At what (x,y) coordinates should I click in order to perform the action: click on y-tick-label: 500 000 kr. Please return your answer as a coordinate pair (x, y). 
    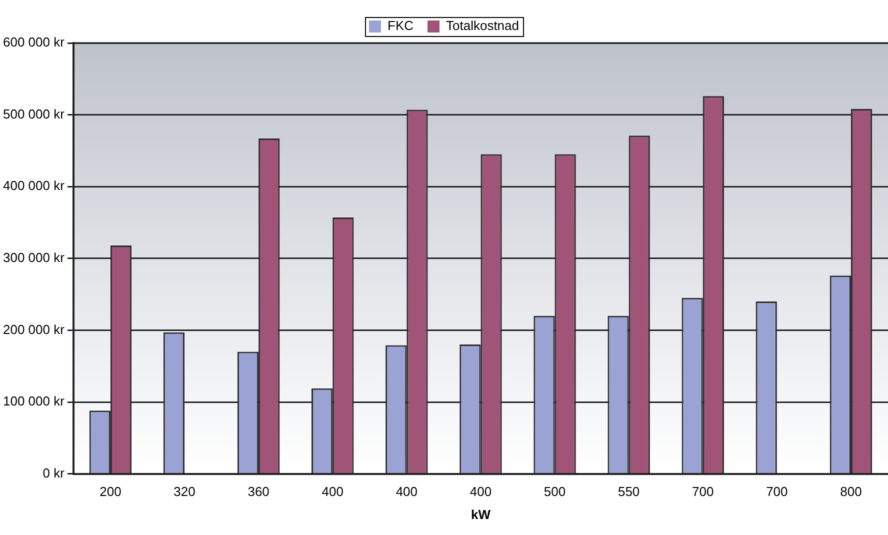
    Looking at the image, I should click on (34, 114).